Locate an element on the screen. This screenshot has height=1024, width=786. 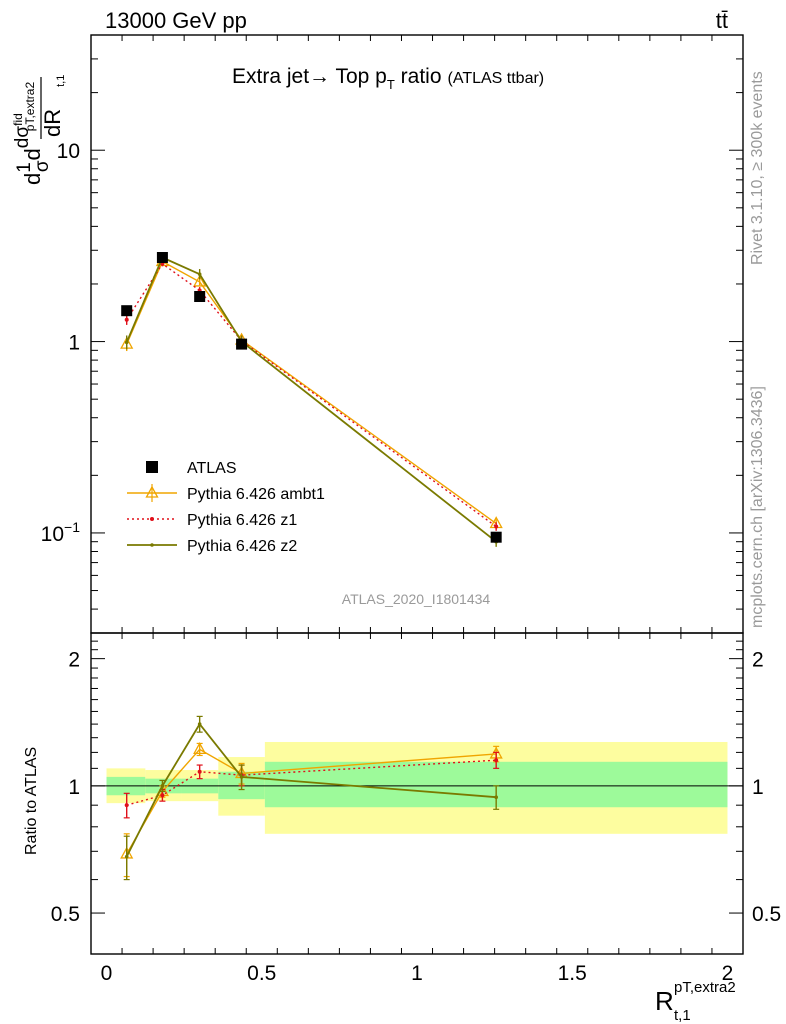
ratio-y-tick-label: 0.5 is located at coordinates (65, 914).